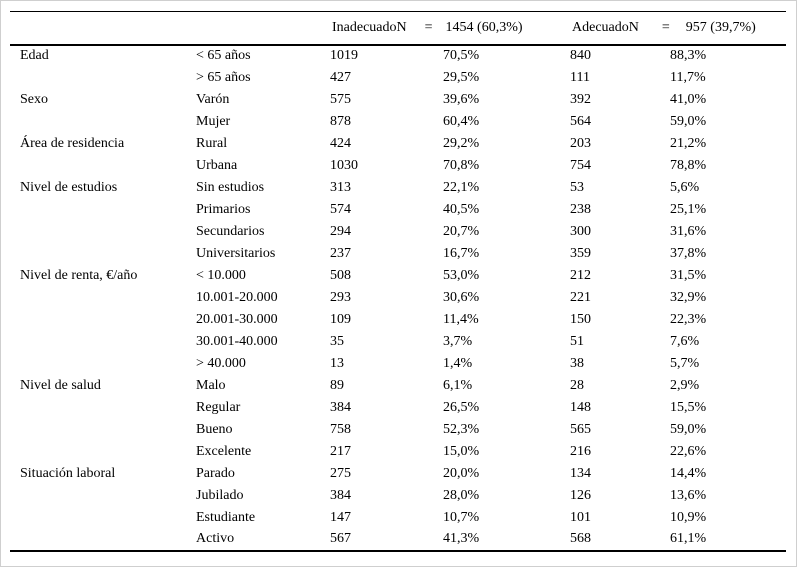 This screenshot has height=567, width=797. I want to click on header-inadecuado: InadecuadoN = 1454 (60,3%), so click(450, 28).